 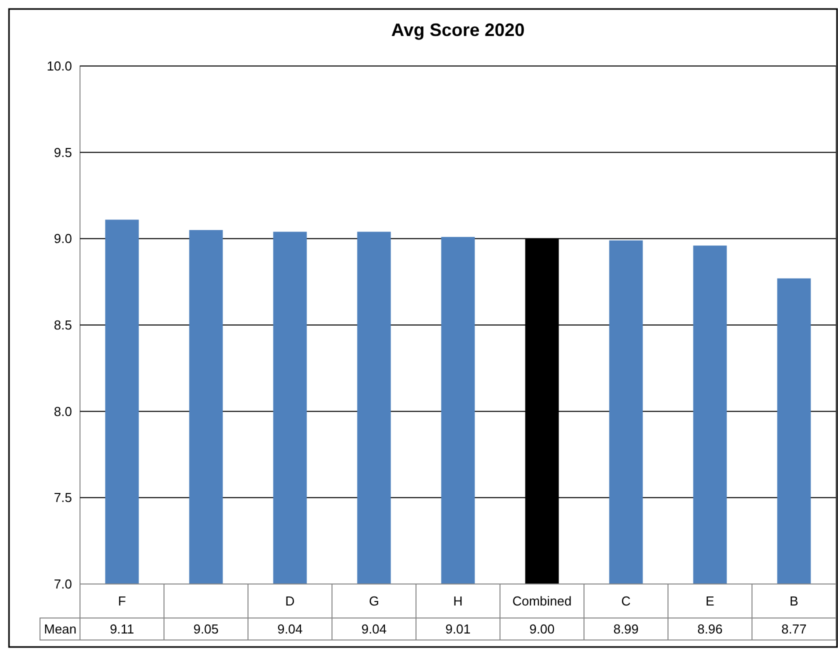 I want to click on x-tick-label: D, so click(x=290, y=601).